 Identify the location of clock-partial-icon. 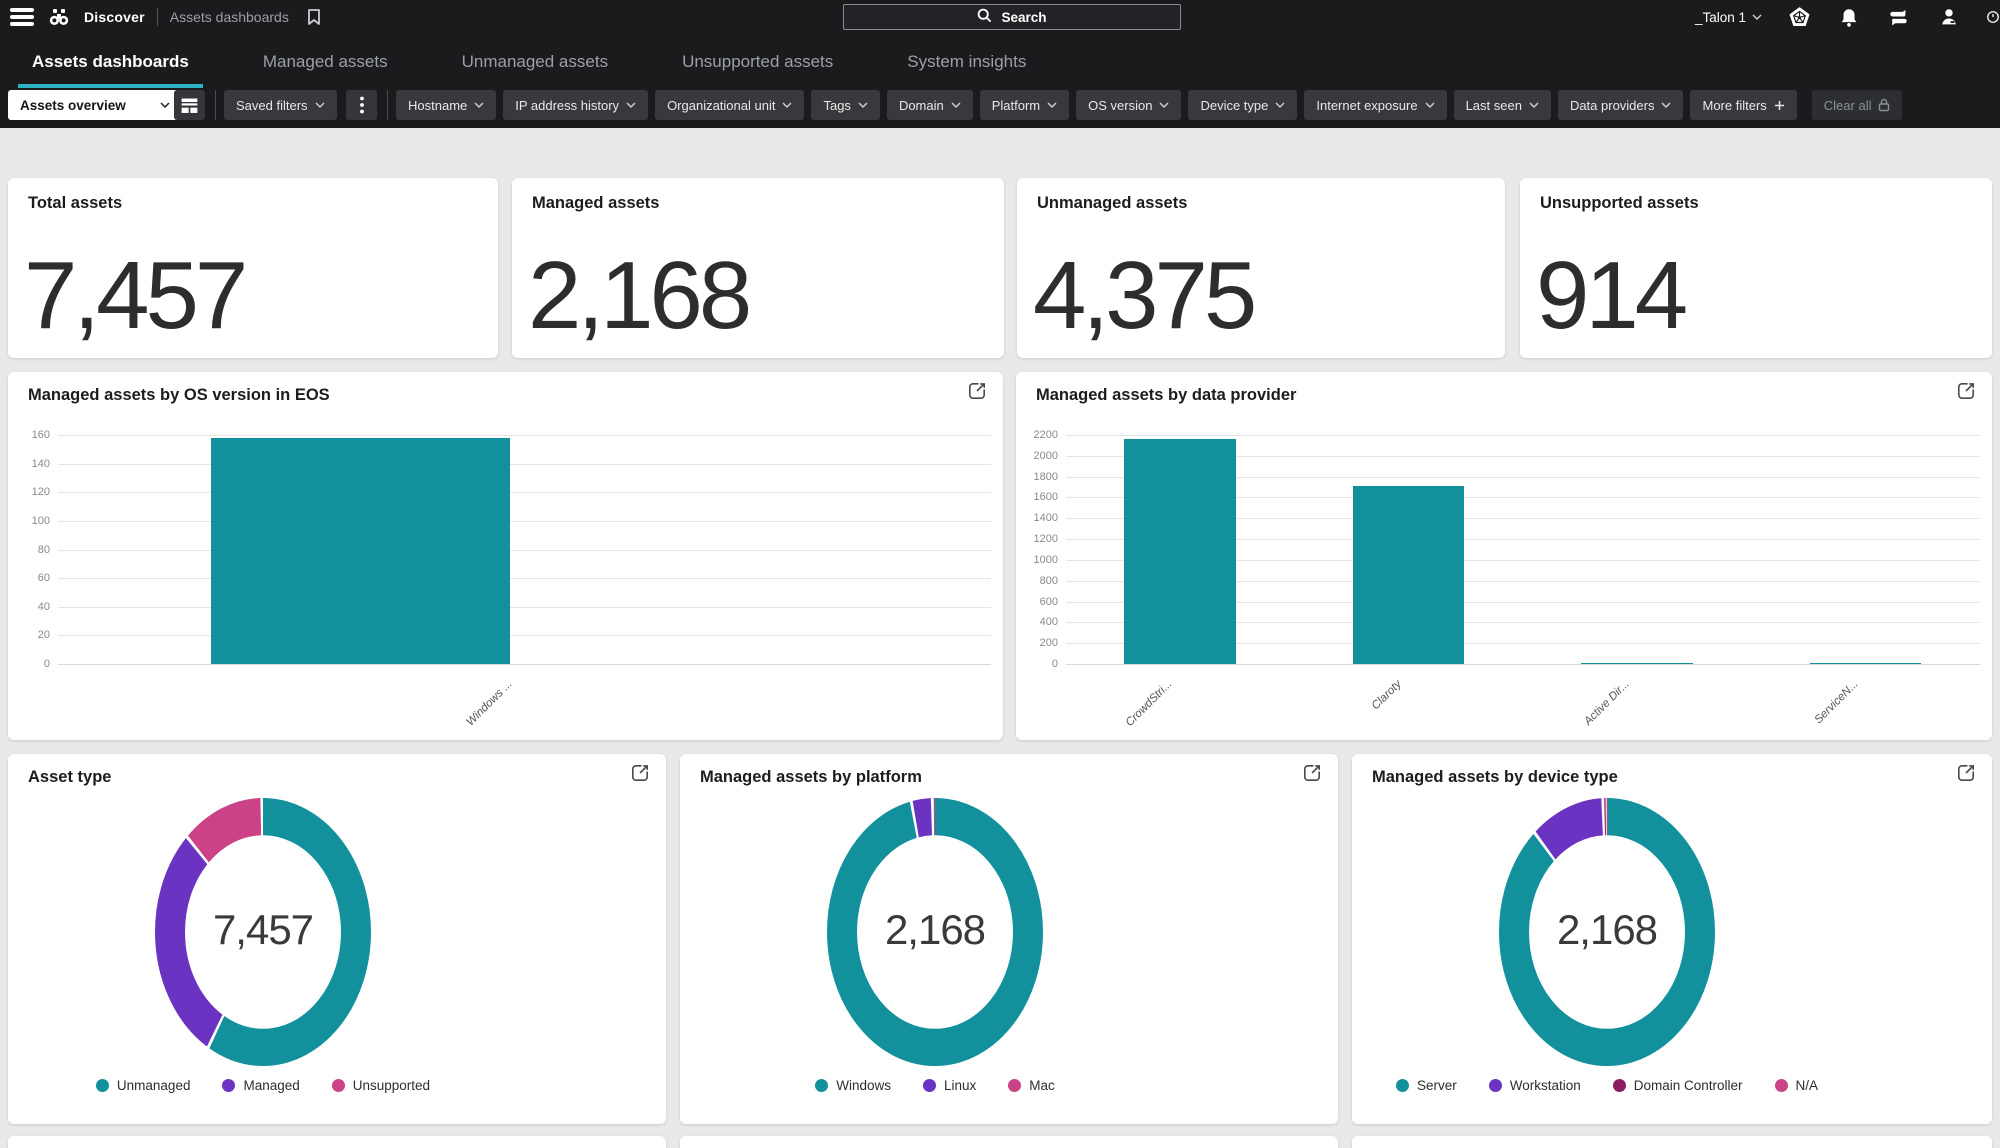
(1993, 17).